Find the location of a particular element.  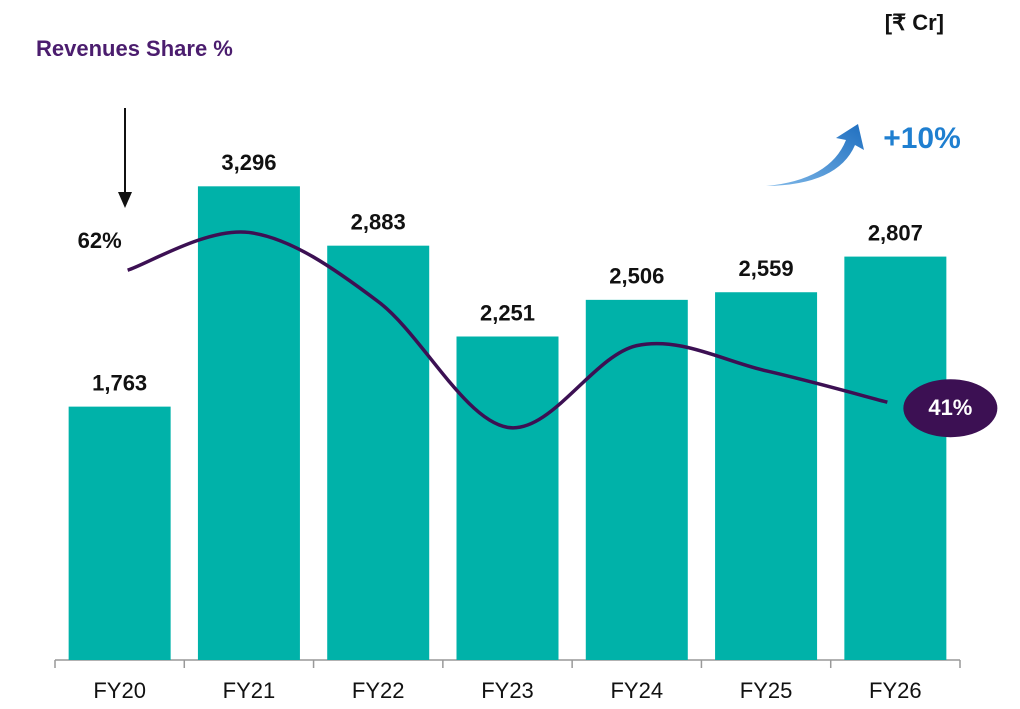

x-tick-label: FY20 is located at coordinates (119, 690).